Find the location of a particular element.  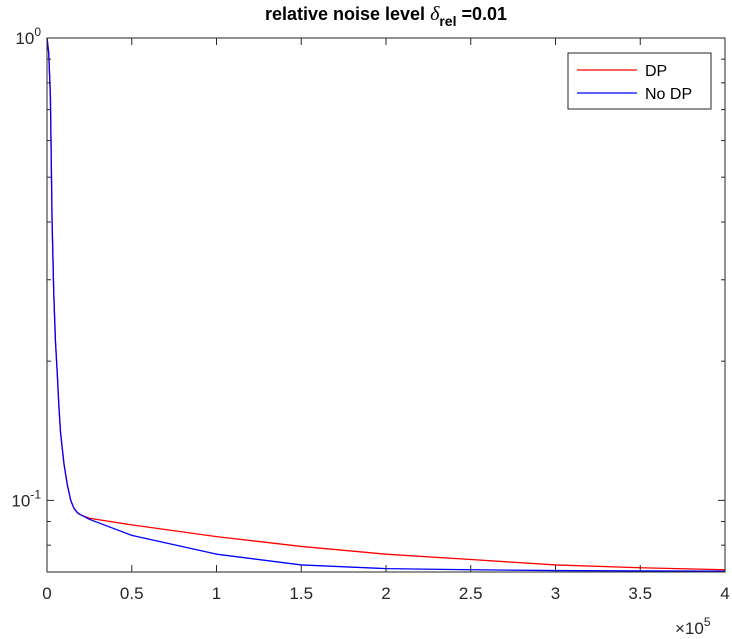

chart-title-prefix: relative noise level is located at coordinates (347, 14).